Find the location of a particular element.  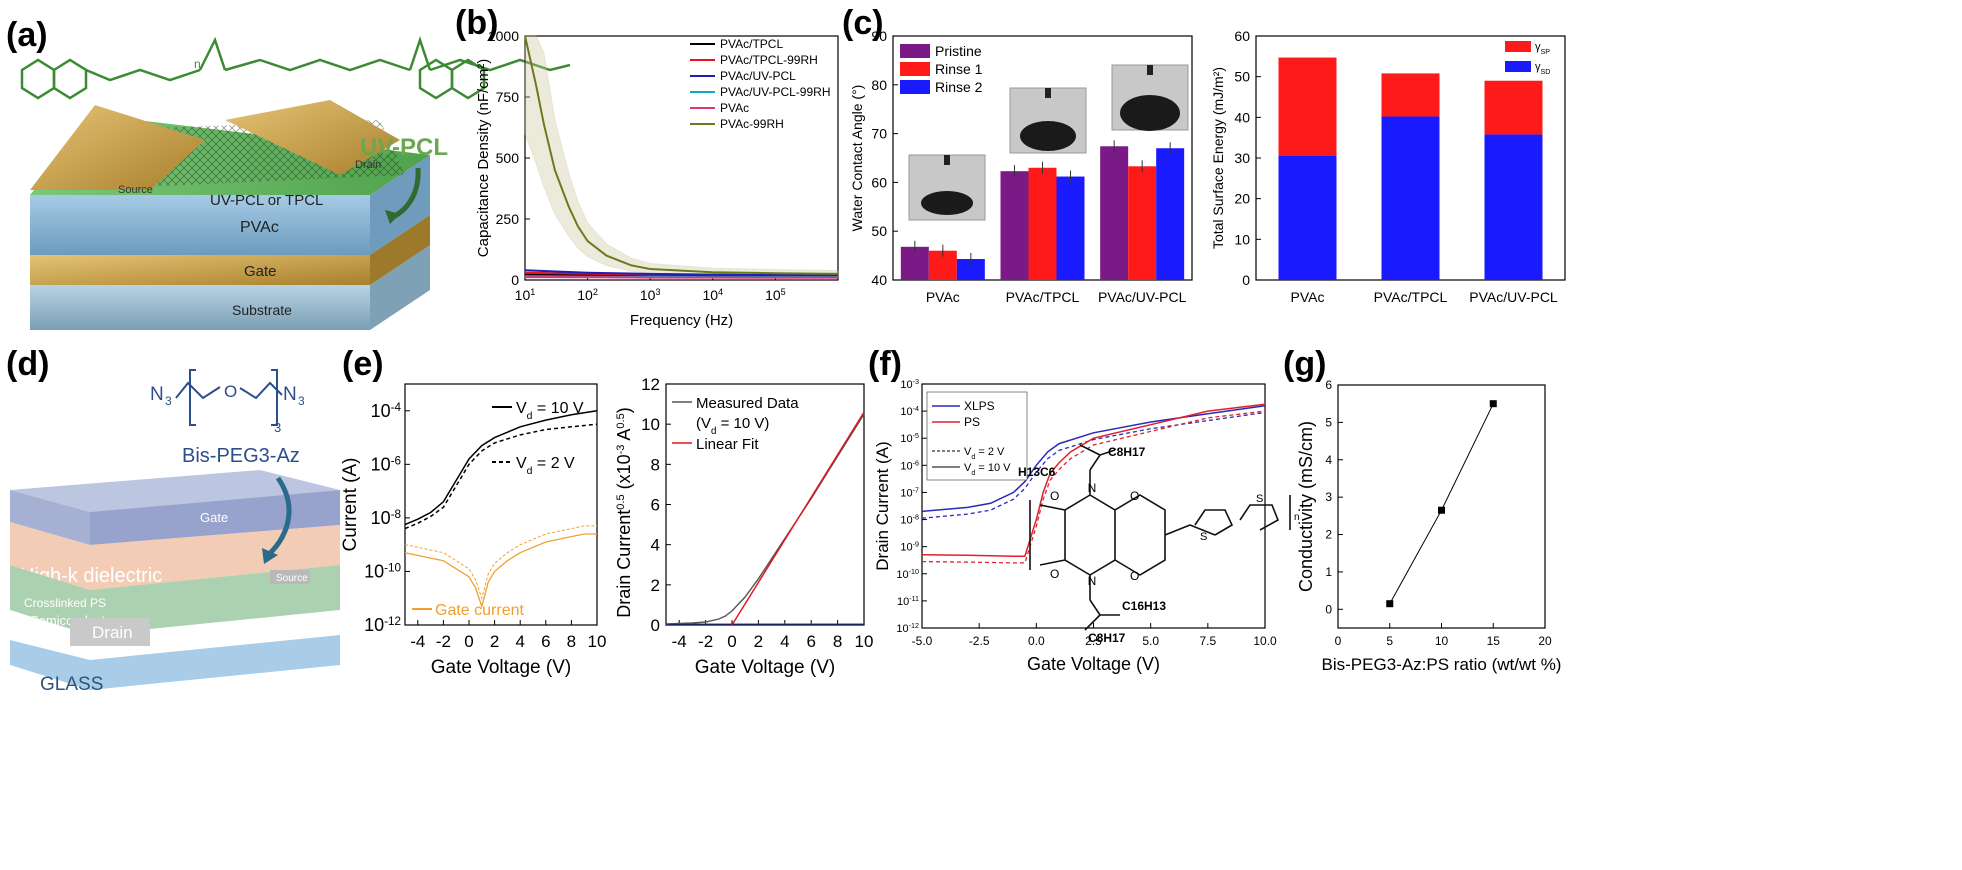

x-tick-label: 5 is located at coordinates (1389, 641).